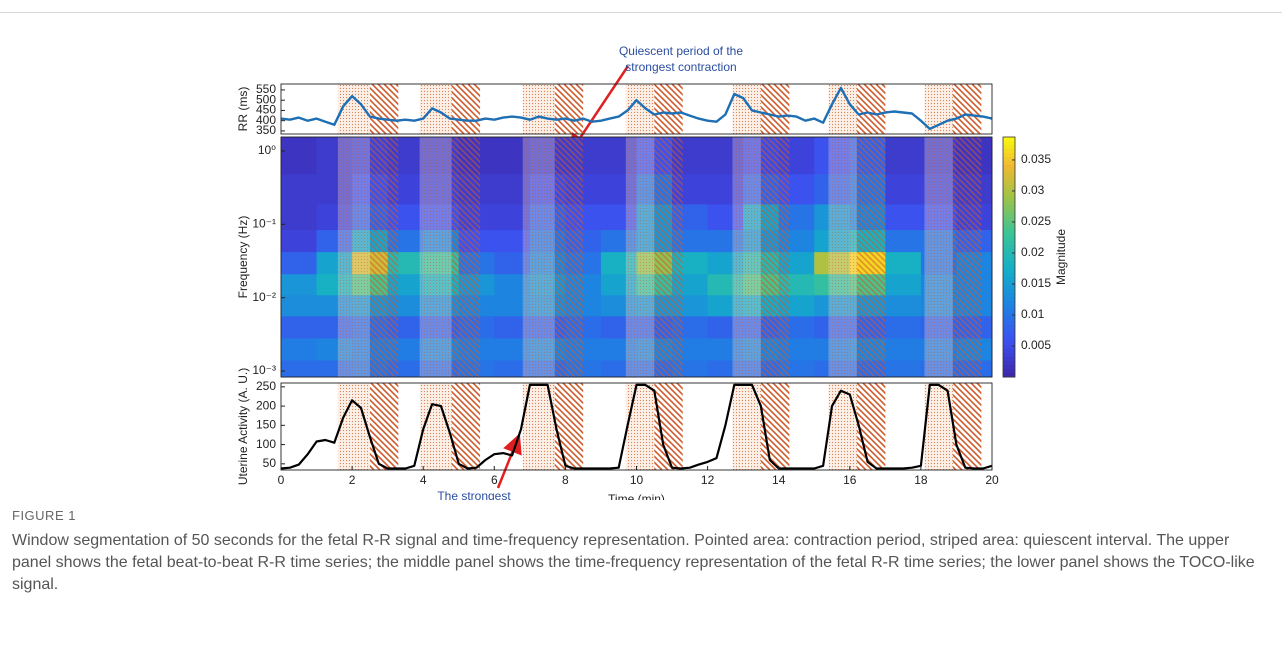 The height and width of the screenshot is (648, 1282). Describe the element at coordinates (266, 99) in the screenshot. I see `y-tick-label: 500` at that location.